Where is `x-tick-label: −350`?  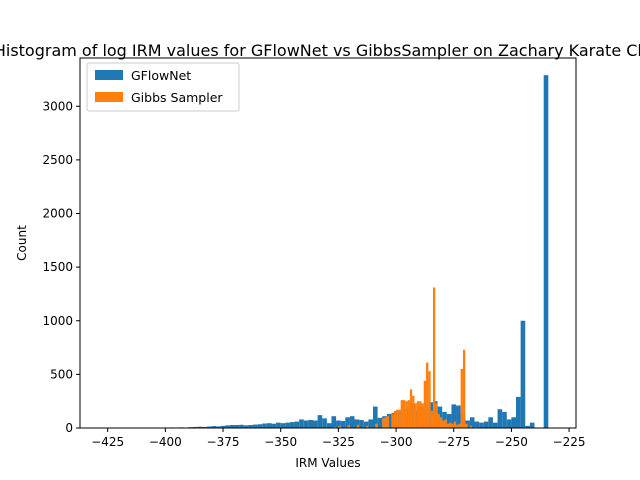
x-tick-label: −350 is located at coordinates (280, 442).